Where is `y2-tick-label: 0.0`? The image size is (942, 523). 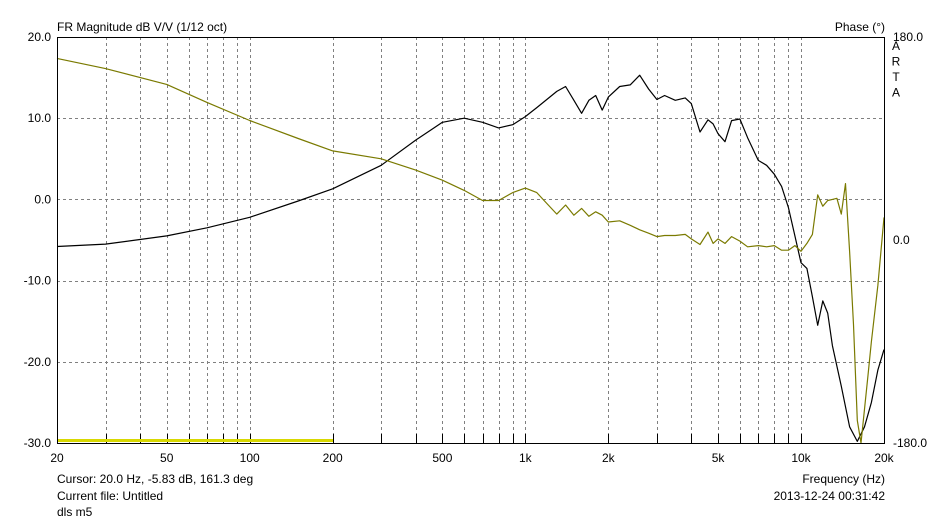
y2-tick-label: 0.0 is located at coordinates (901, 240).